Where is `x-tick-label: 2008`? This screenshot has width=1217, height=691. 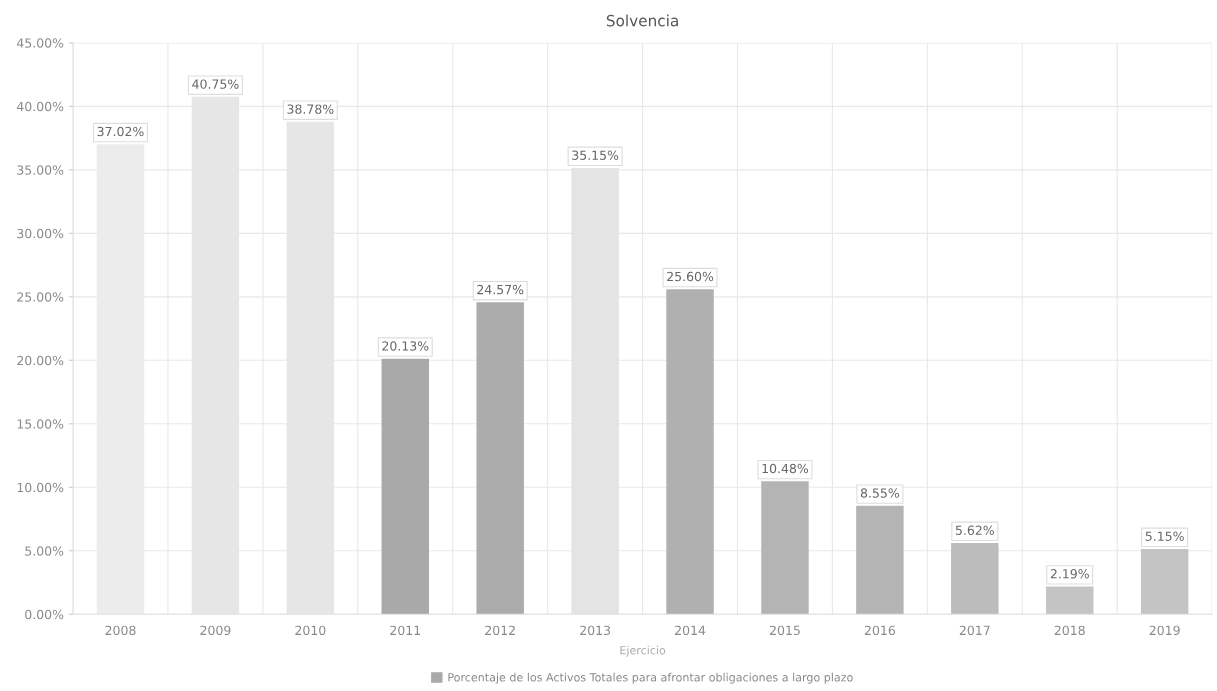
x-tick-label: 2008 is located at coordinates (120, 630).